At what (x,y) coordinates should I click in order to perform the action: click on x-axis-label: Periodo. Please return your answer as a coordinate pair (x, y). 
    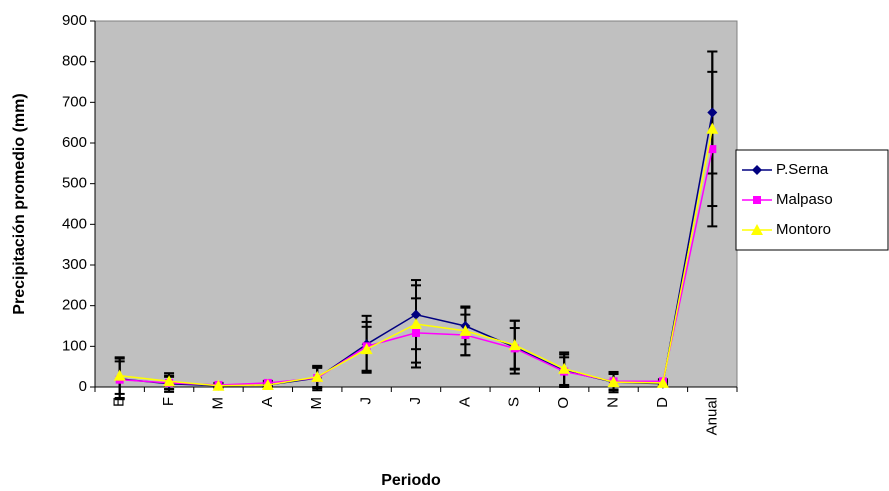
    Looking at the image, I should click on (411, 480).